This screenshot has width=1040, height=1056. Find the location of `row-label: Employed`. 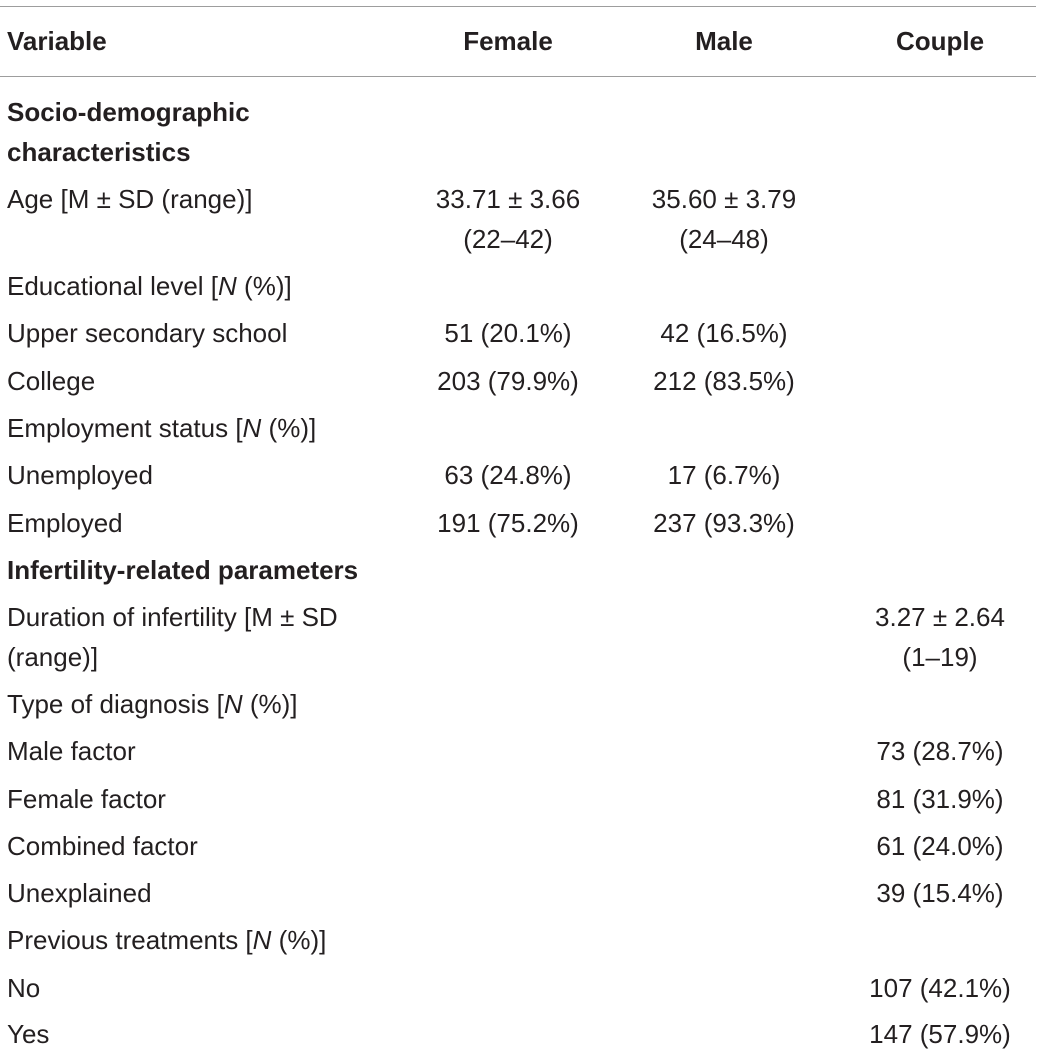

row-label: Employed is located at coordinates (65, 523).